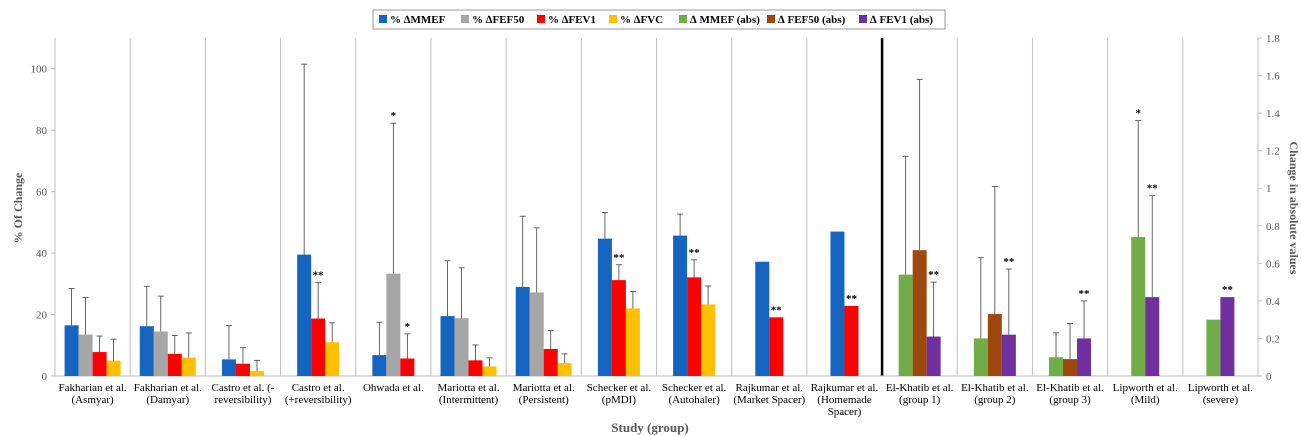 The height and width of the screenshot is (436, 1301). What do you see at coordinates (995, 400) in the screenshot?
I see `x-tick-label-line: (group 2)` at bounding box center [995, 400].